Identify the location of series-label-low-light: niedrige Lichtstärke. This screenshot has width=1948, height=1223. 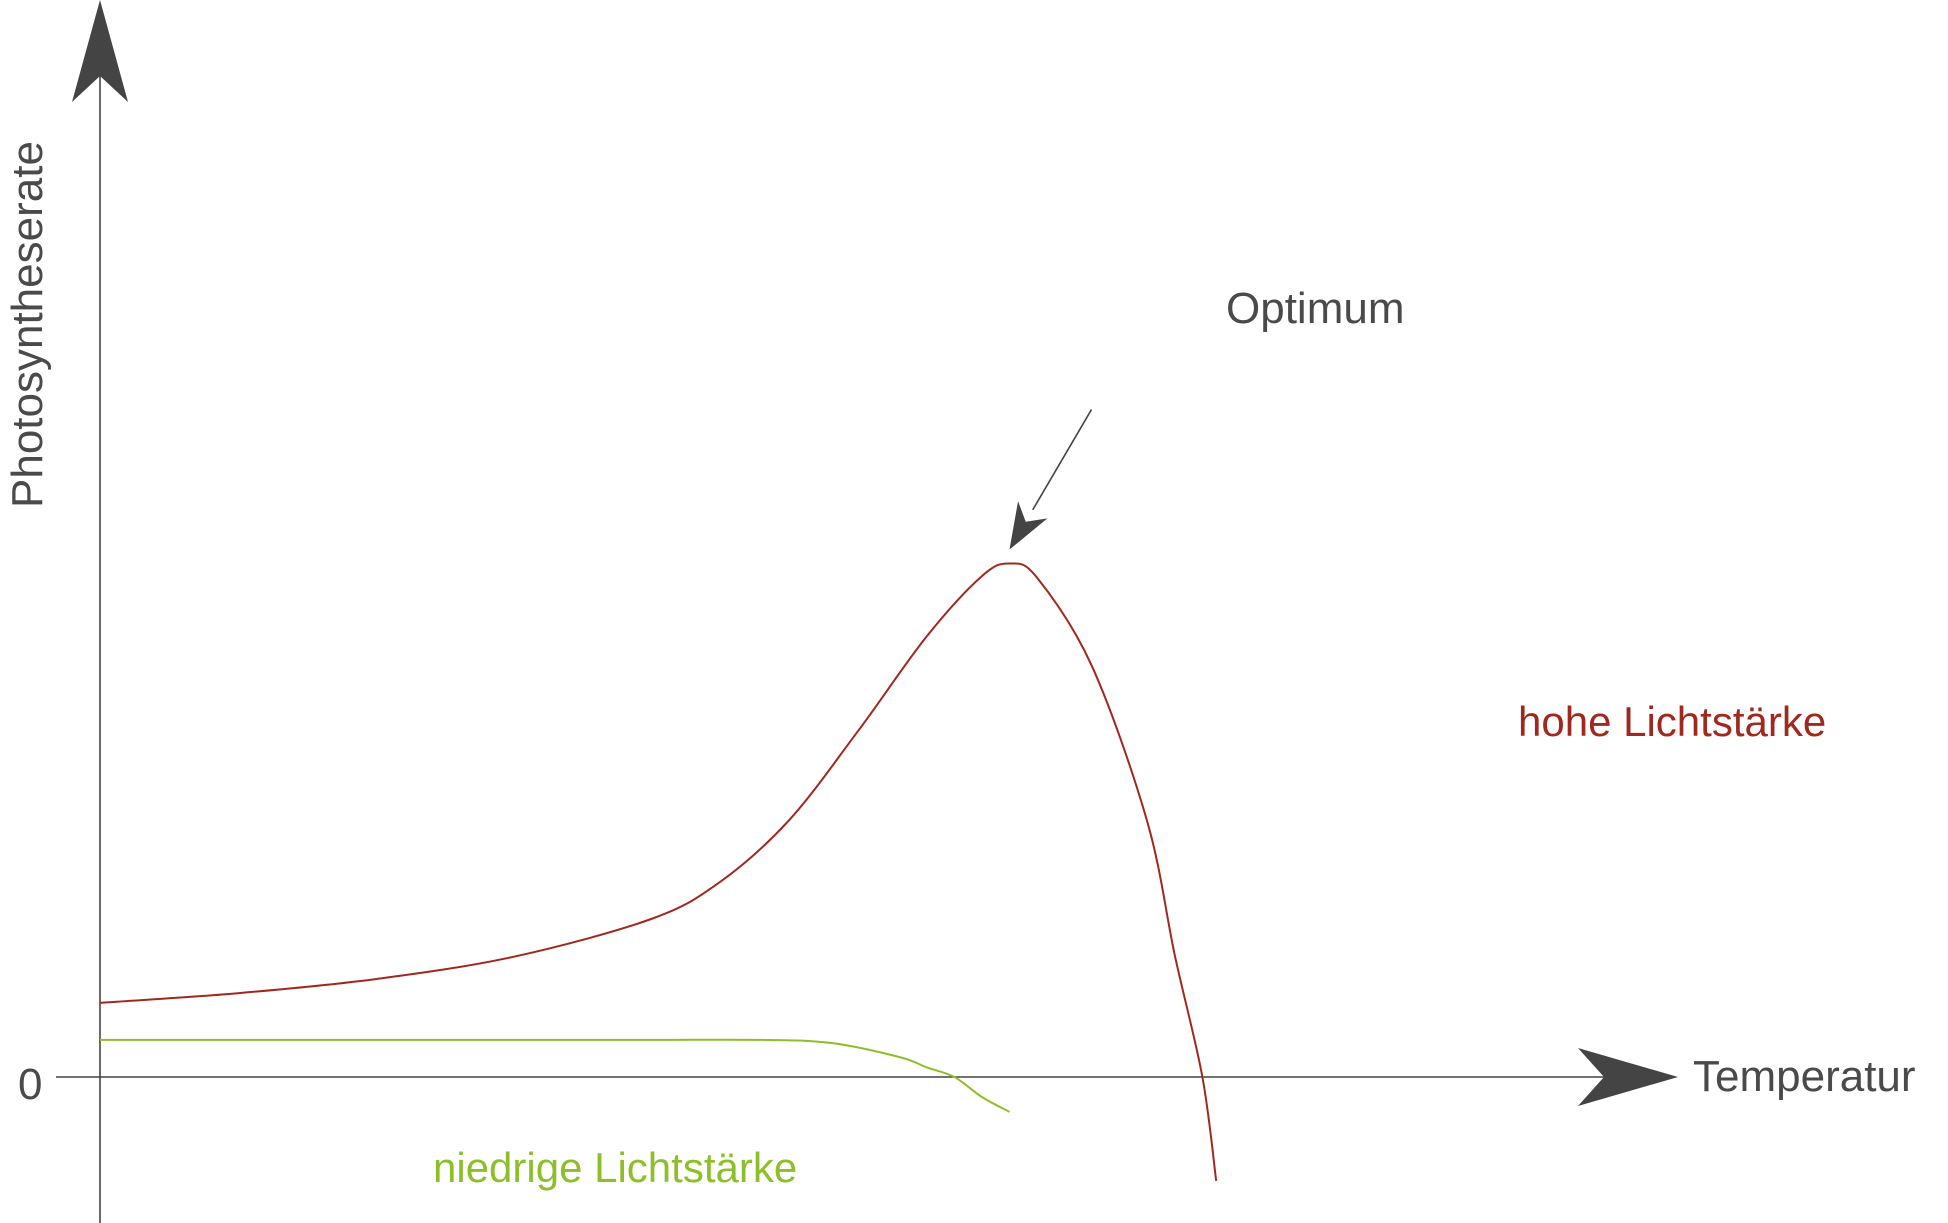
(615, 1167).